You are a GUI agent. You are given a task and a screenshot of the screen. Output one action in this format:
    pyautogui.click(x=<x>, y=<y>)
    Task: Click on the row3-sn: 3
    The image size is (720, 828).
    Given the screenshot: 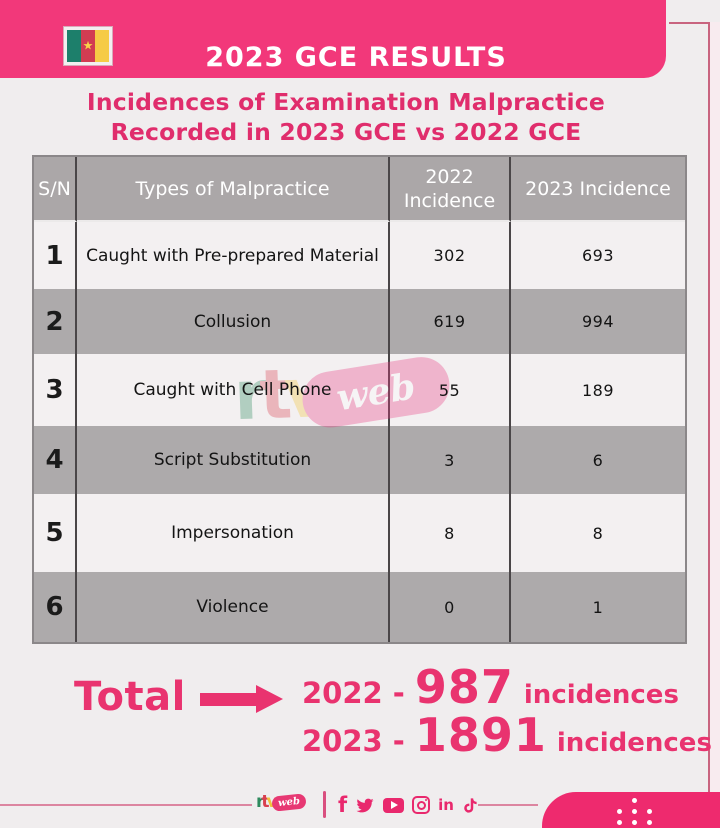 What is the action you would take?
    pyautogui.click(x=55, y=390)
    